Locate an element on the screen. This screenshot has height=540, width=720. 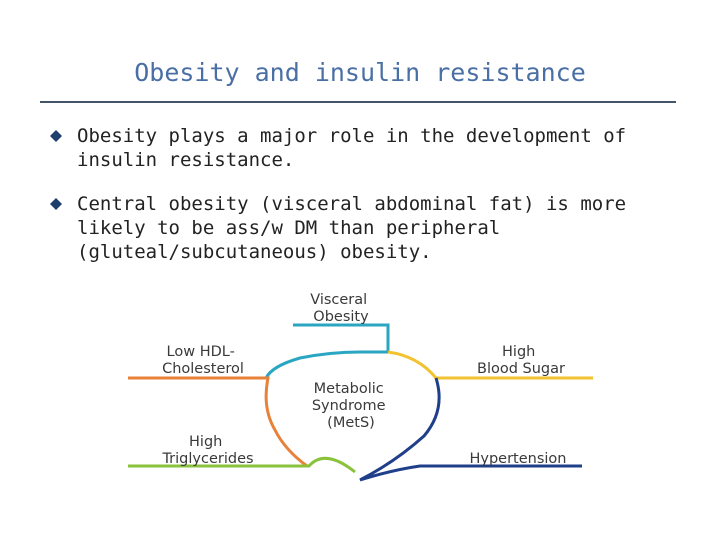
low-hdl-label: Low HDL- Cholesterol is located at coordinates (203, 360).